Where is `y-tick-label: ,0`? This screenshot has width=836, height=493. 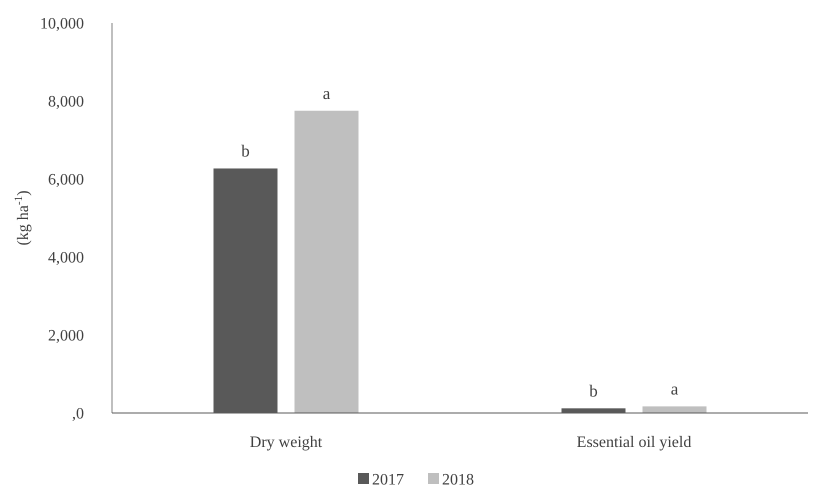
y-tick-label: ,0 is located at coordinates (78, 414).